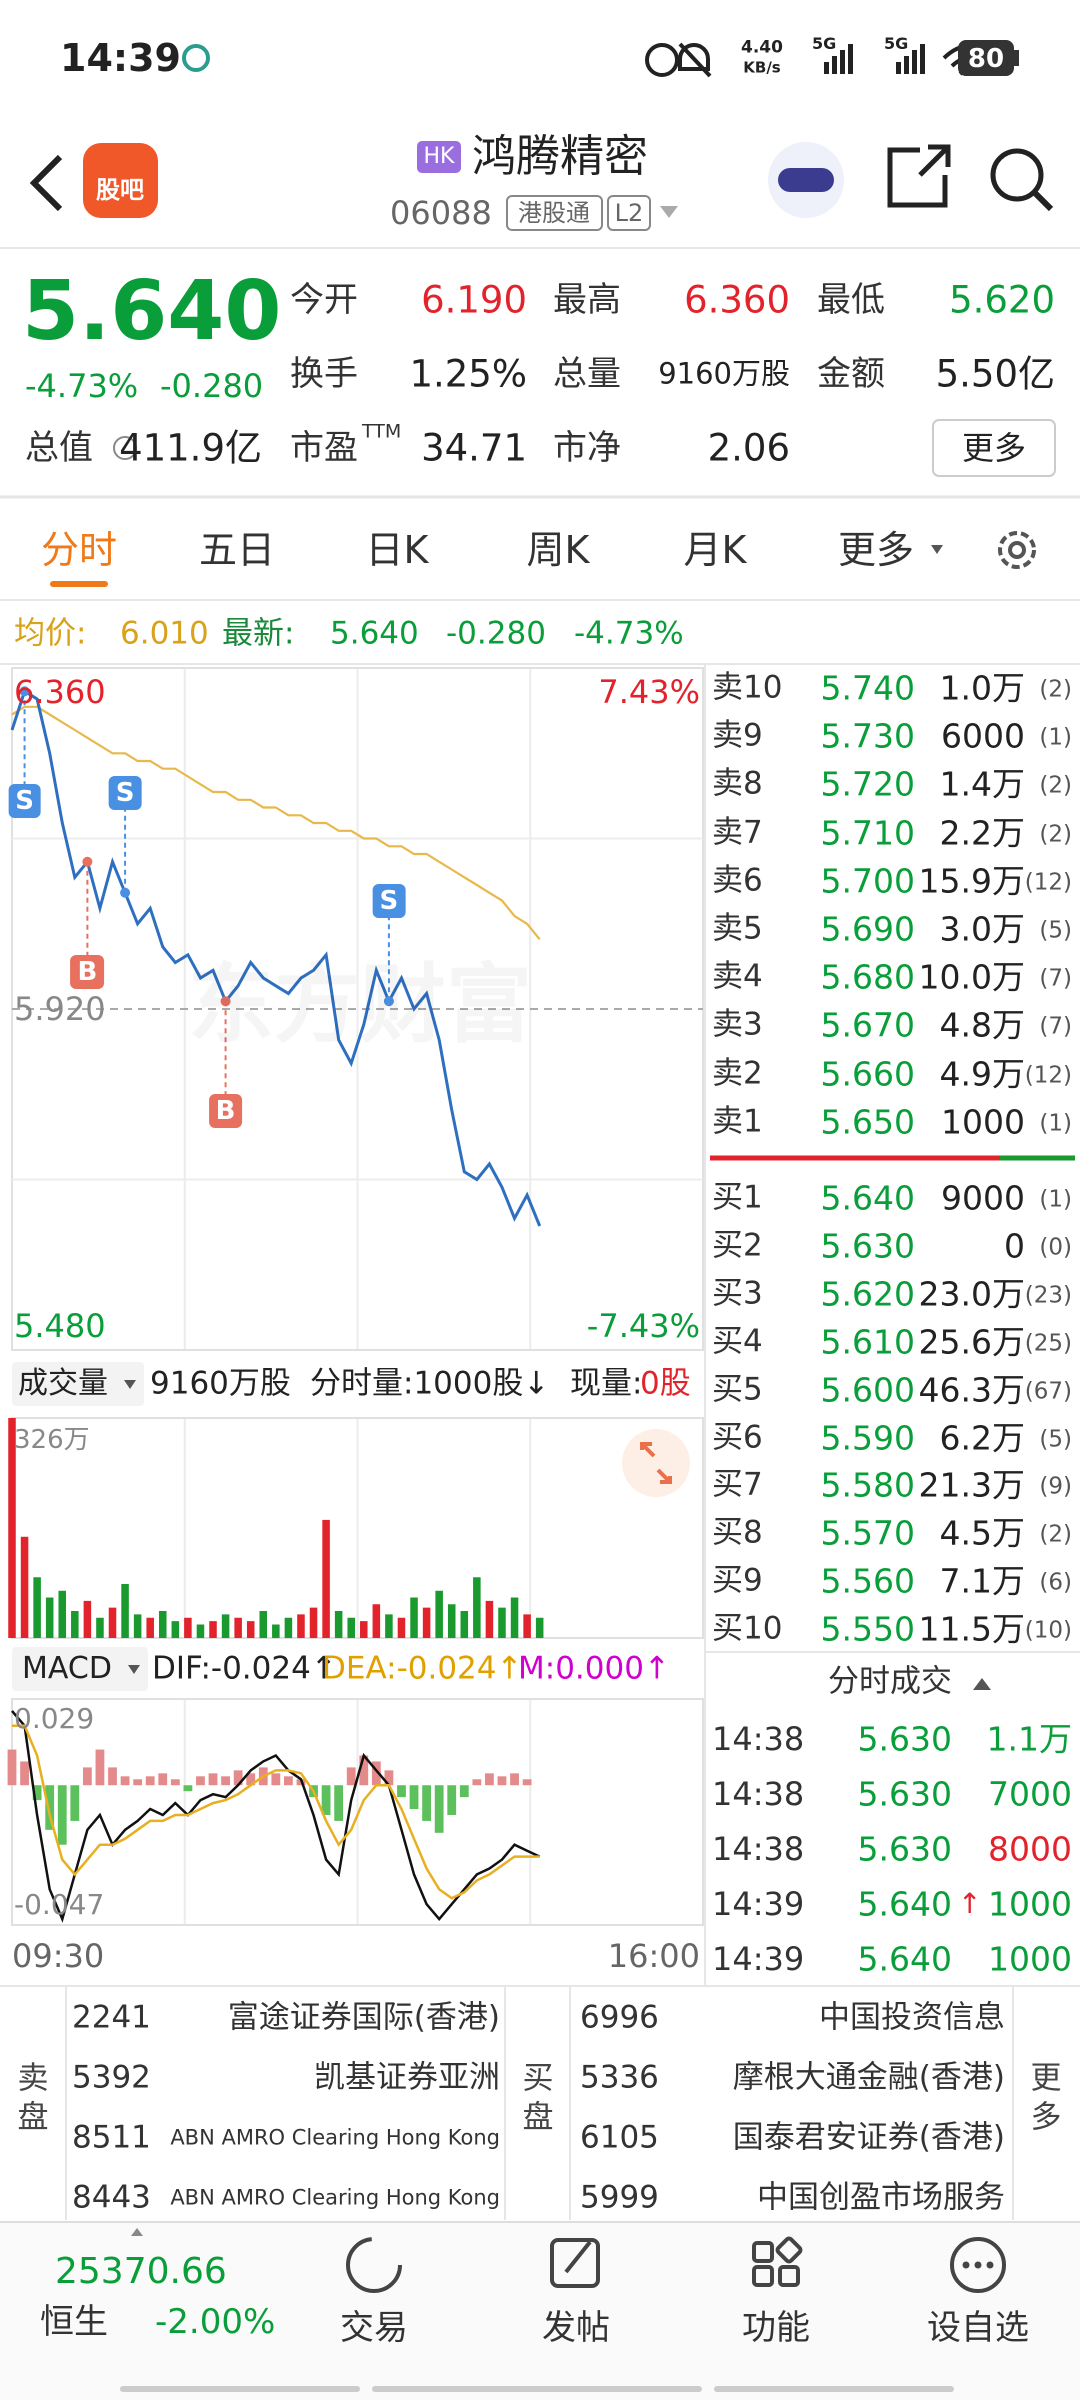  Describe the element at coordinates (970, 1903) in the screenshot. I see `trade-arrow: ↑` at that location.